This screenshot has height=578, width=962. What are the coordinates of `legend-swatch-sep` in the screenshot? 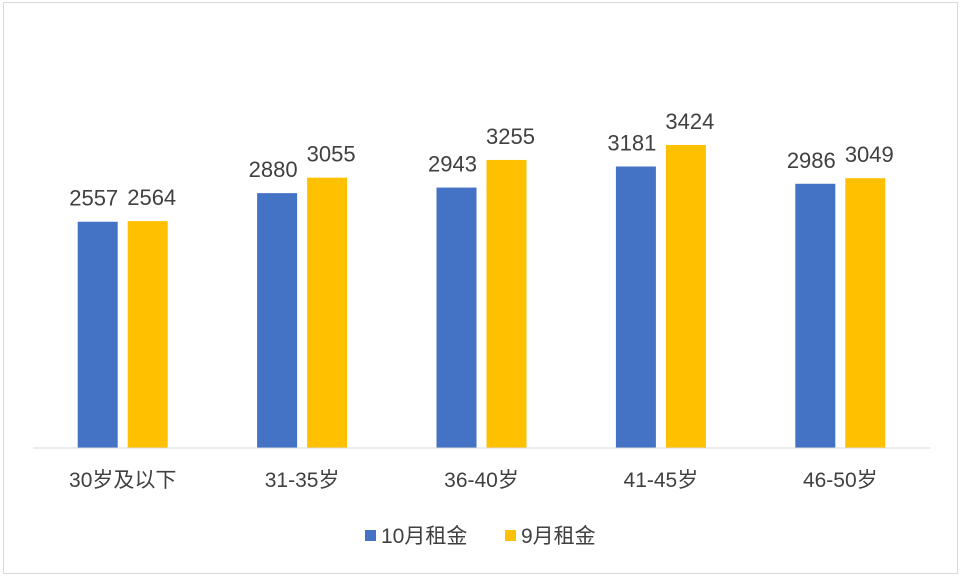 It's located at (510, 535).